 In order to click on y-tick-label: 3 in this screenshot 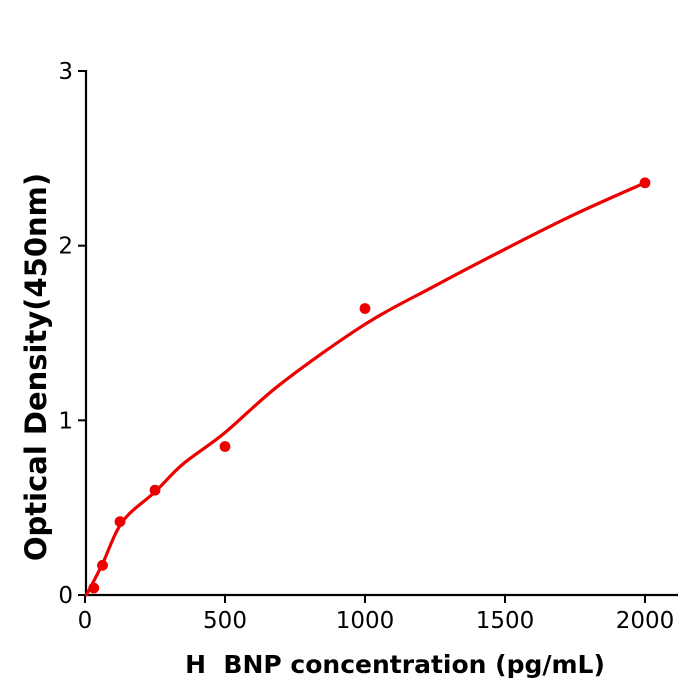, I will do `click(65, 72)`.